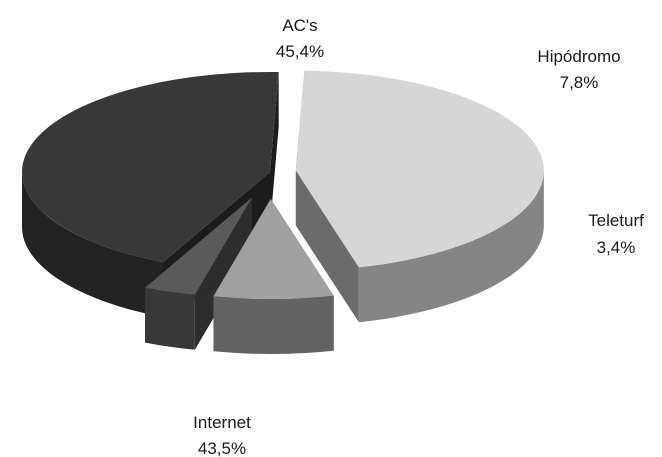 The width and height of the screenshot is (662, 457). I want to click on slice-value-internet: 43,5%, so click(222, 448).